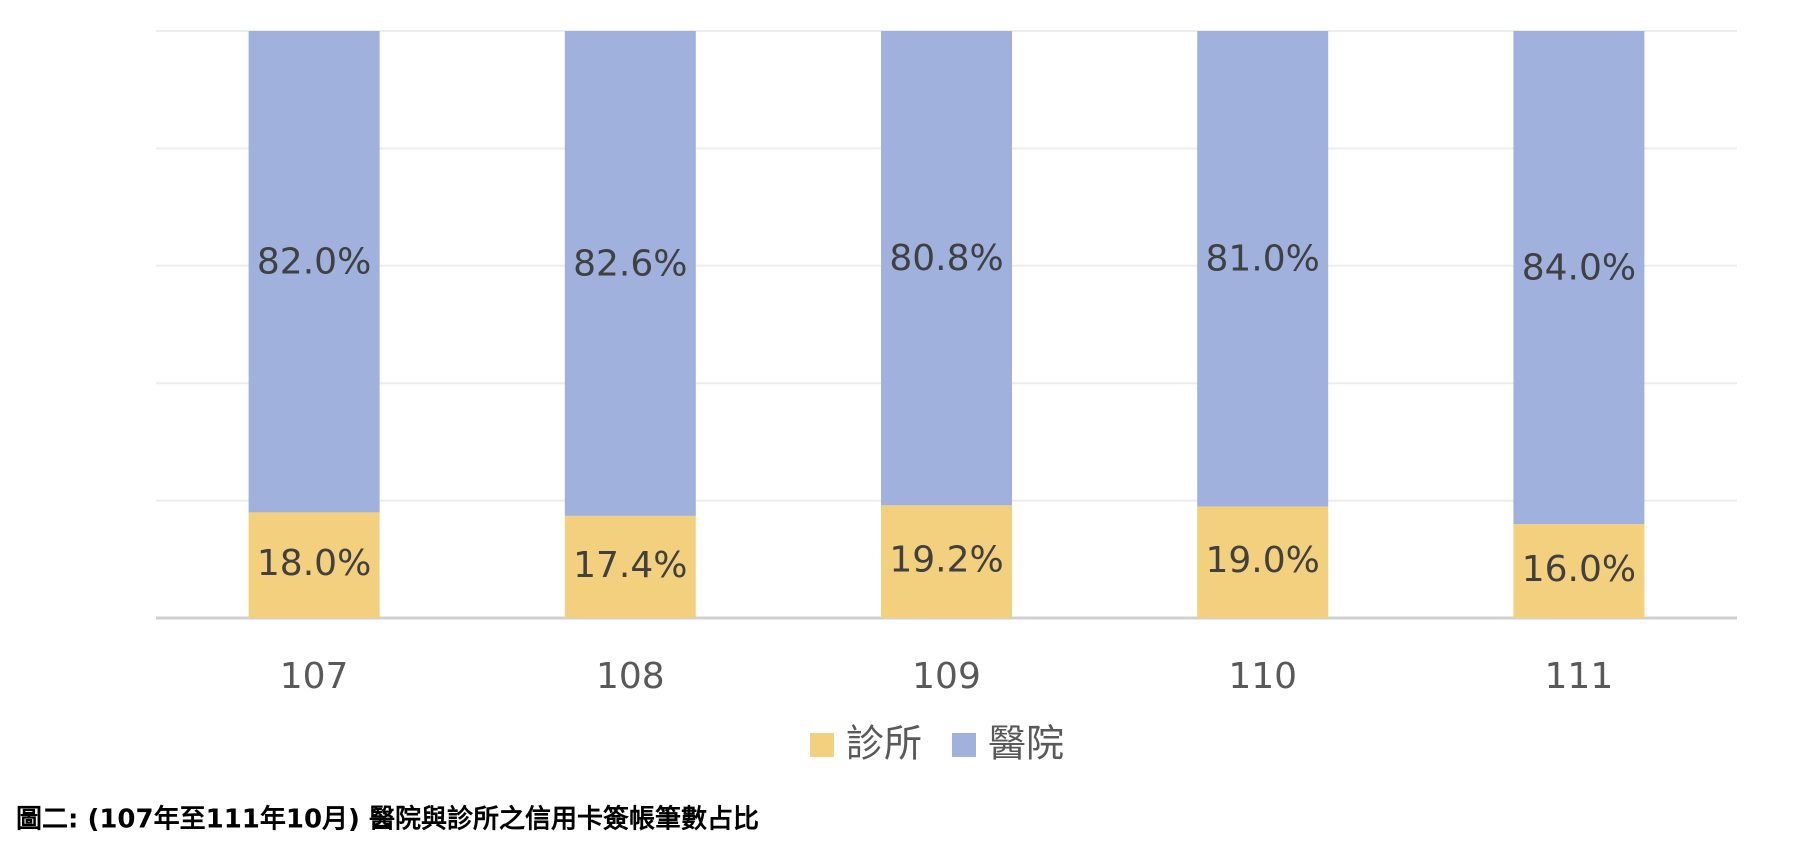  Describe the element at coordinates (1579, 268) in the screenshot. I see `data-label: 84.0%` at that location.